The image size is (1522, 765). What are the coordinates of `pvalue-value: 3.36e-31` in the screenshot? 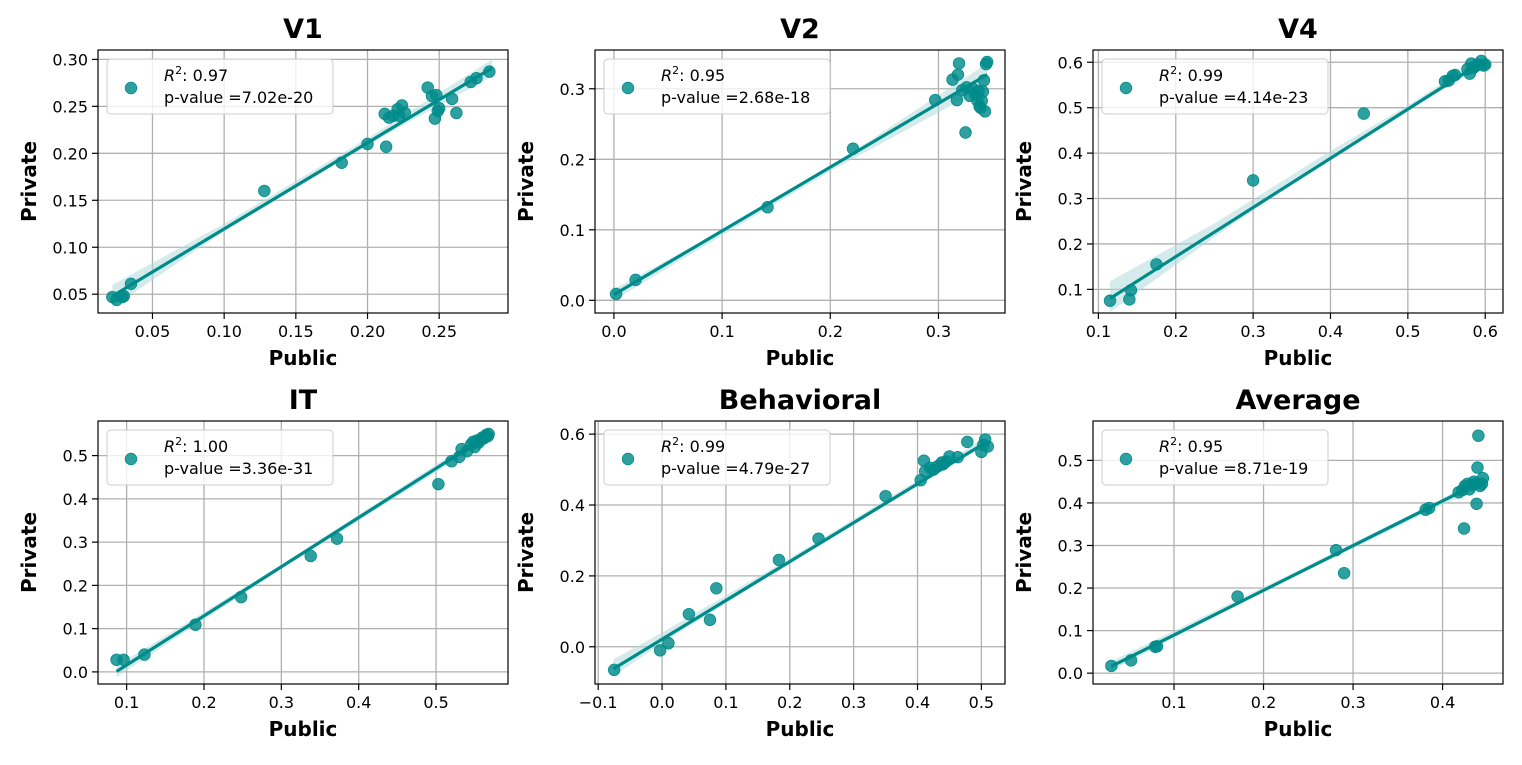 It's located at (278, 468).